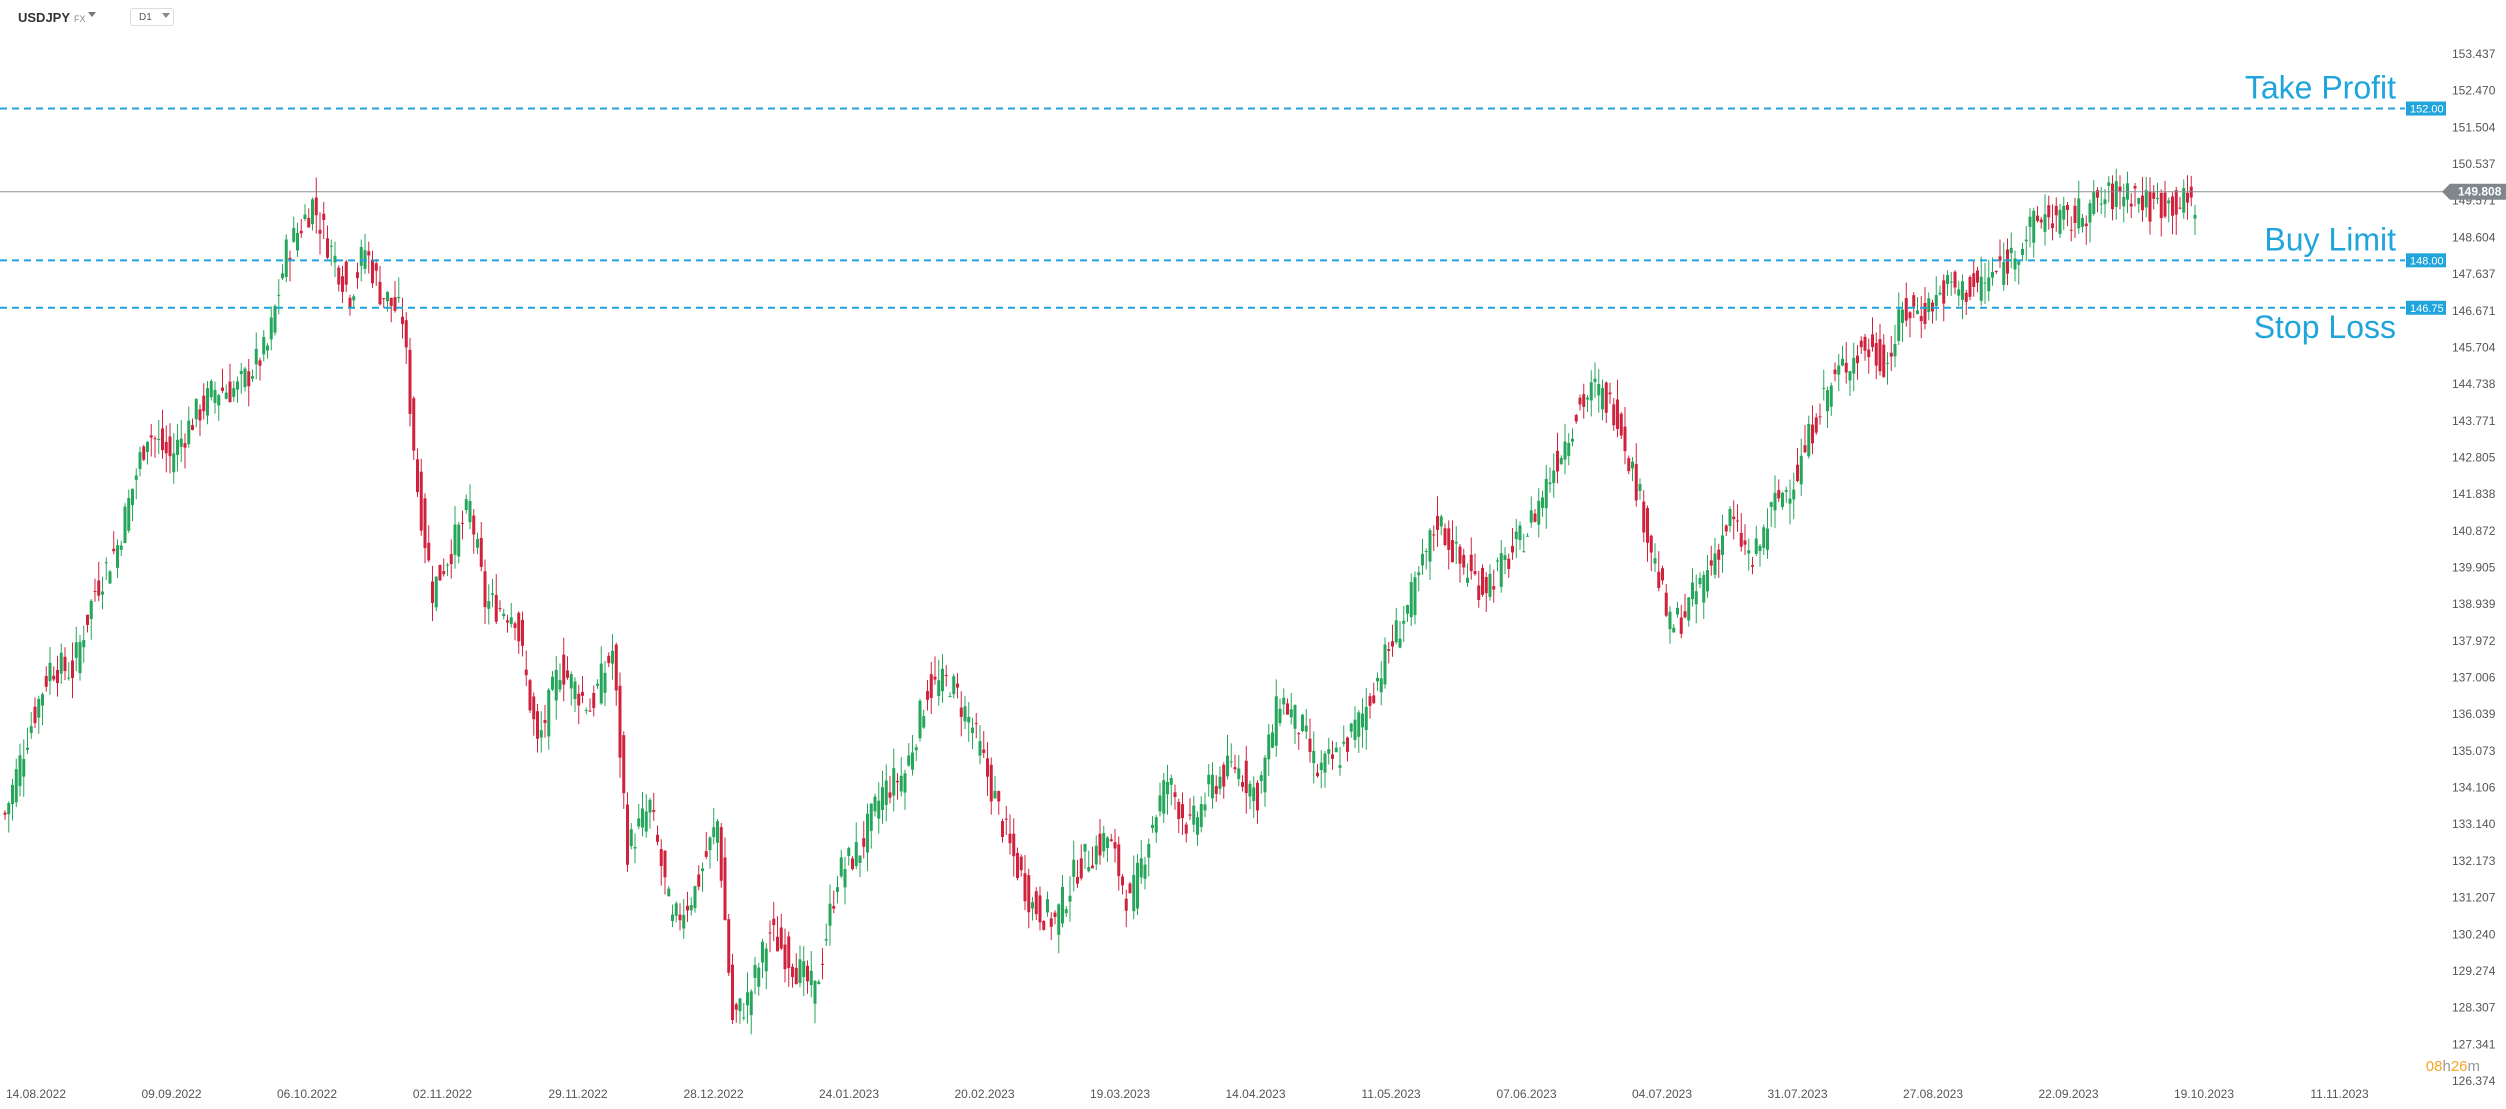 The image size is (2506, 1109). Describe the element at coordinates (152, 17) in the screenshot. I see `timeframe-selector: D1` at that location.